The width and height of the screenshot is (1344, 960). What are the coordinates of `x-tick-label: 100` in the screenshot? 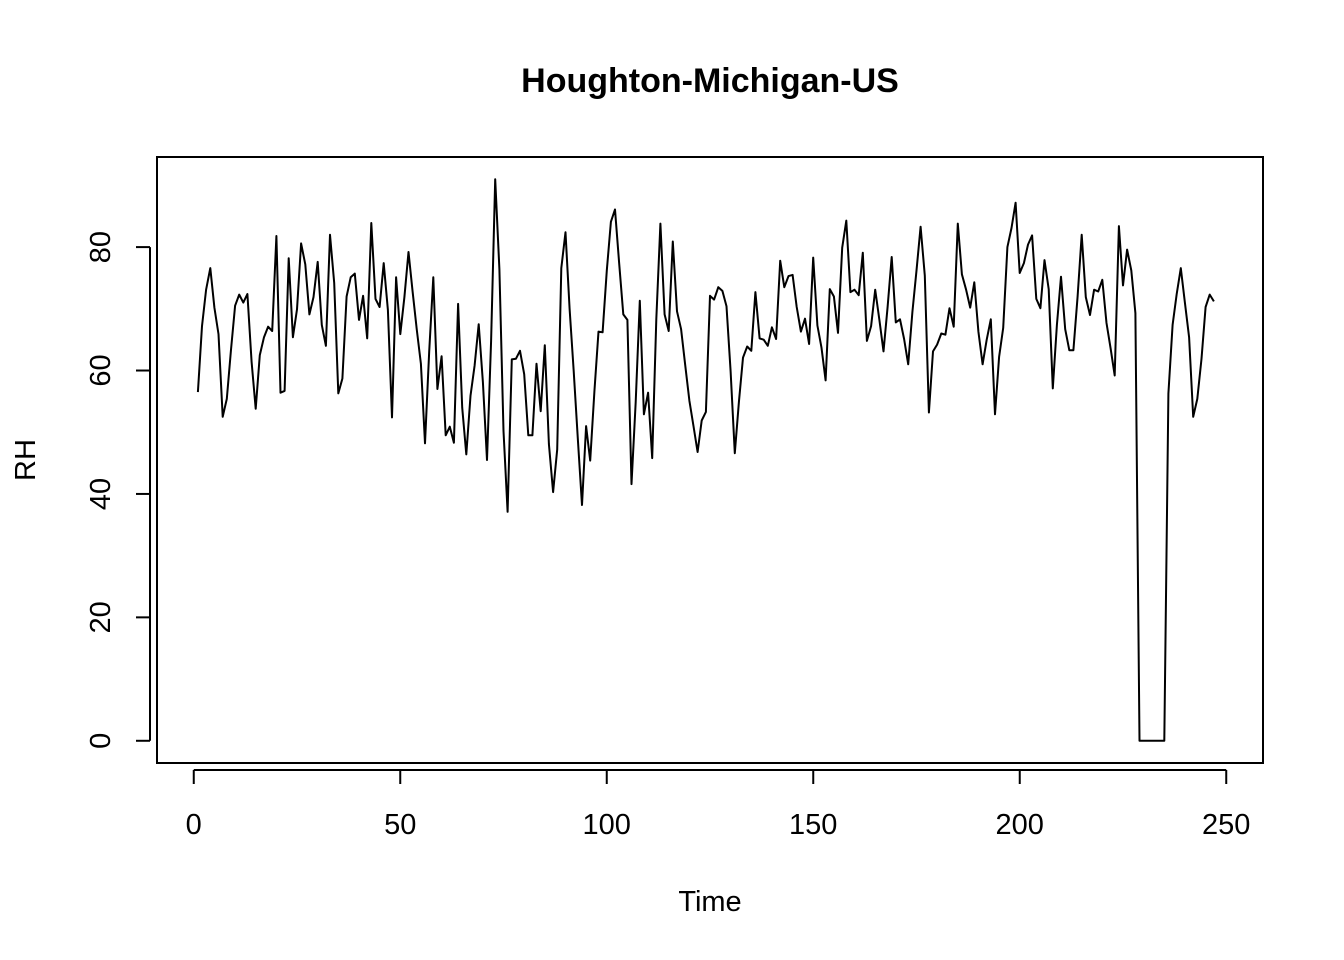 It's located at (607, 825).